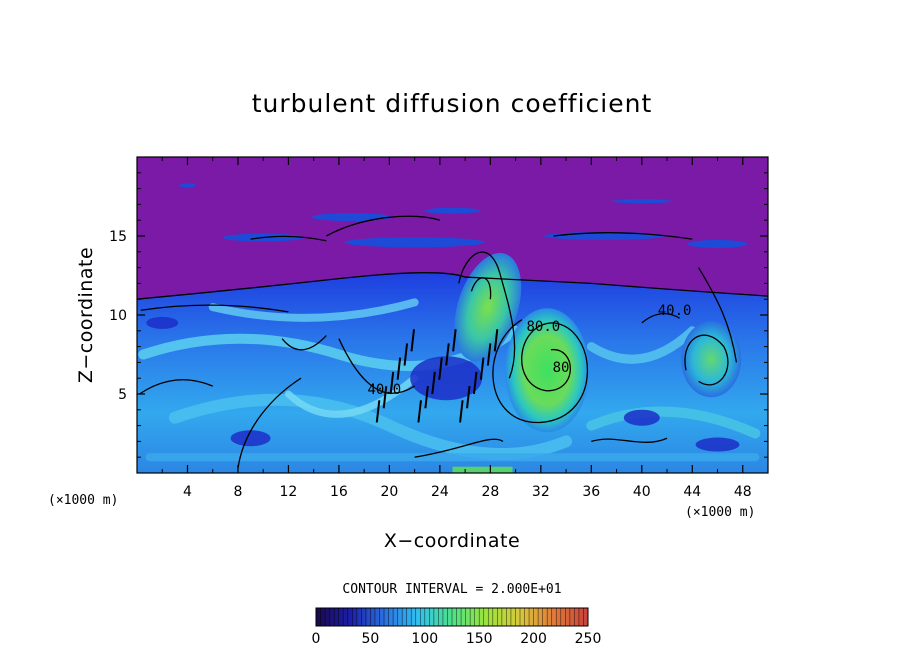  I want to click on contour-interval-label: CONTOUR INTERVAL = 2.000E+01, so click(451, 589).